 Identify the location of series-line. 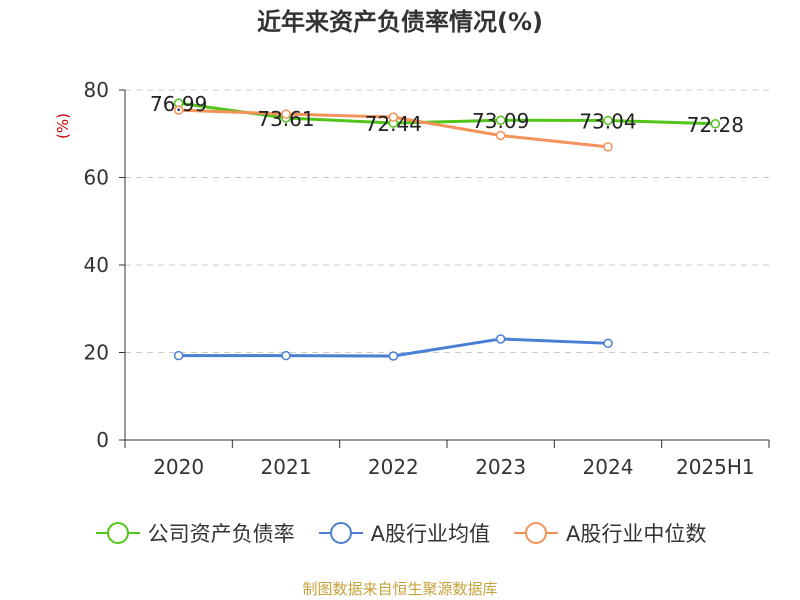
(447, 113).